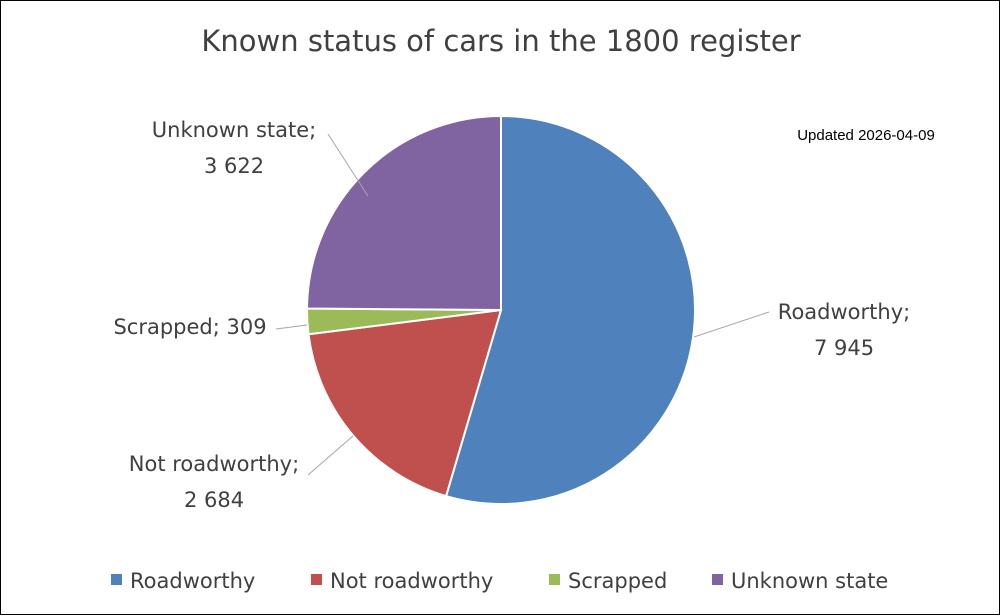 The height and width of the screenshot is (616, 1000). Describe the element at coordinates (809, 581) in the screenshot. I see `legend-label-unknown-state: Unknown state` at that location.